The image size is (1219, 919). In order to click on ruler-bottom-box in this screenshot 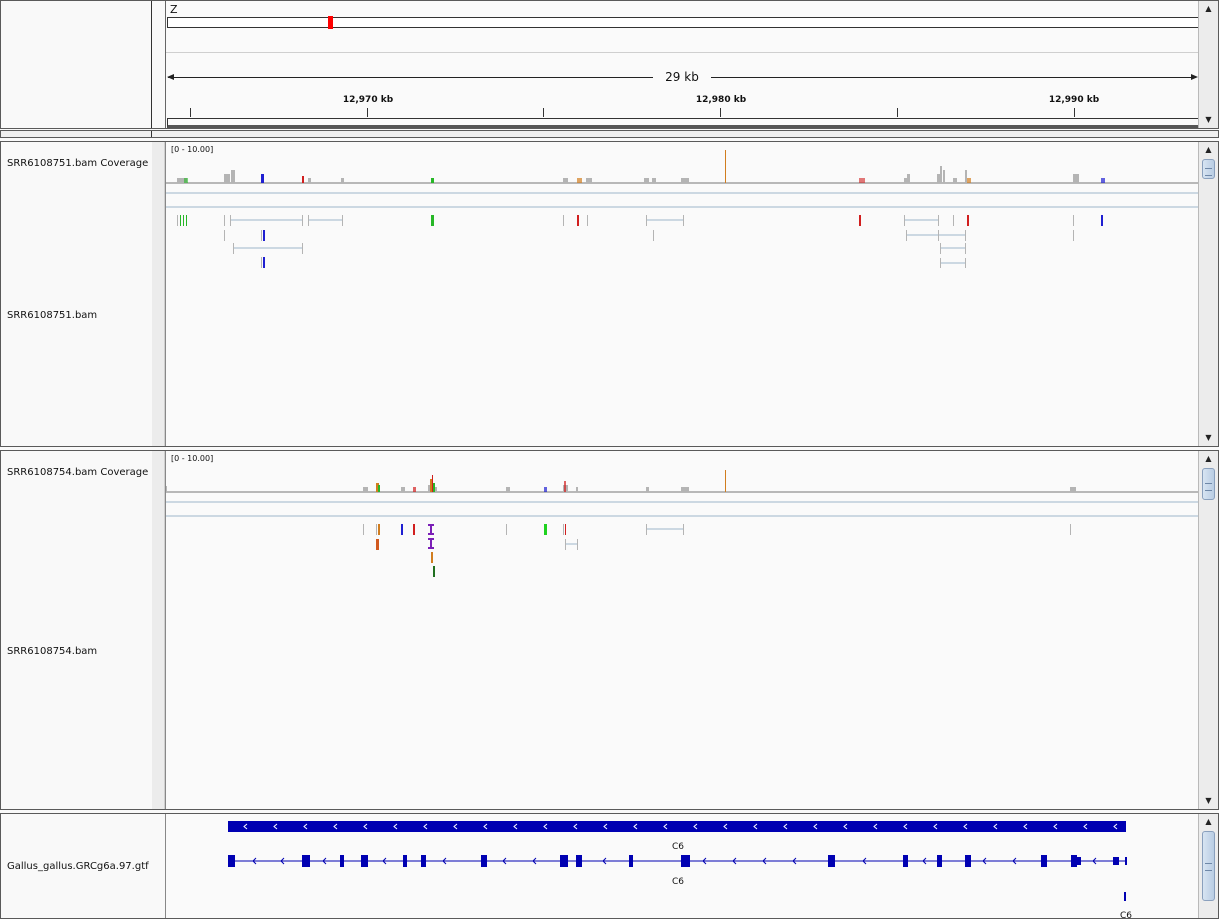, I will do `click(683, 123)`.